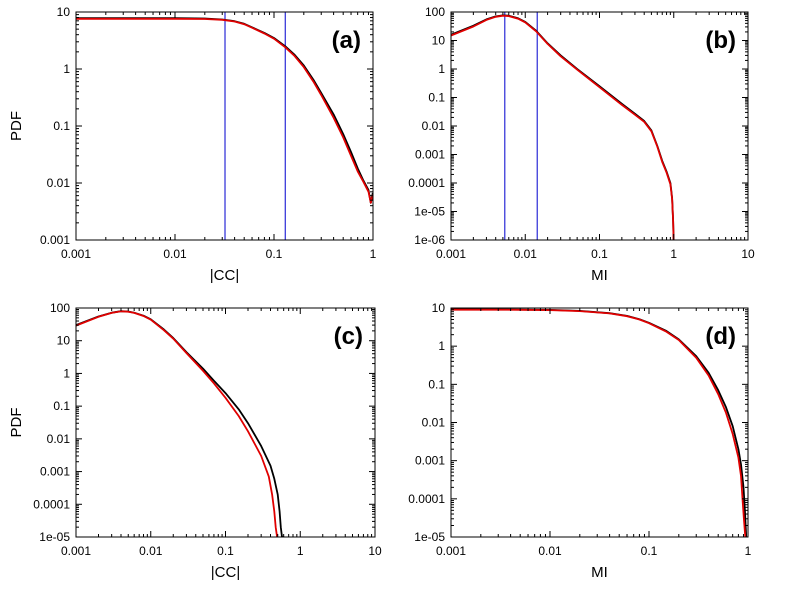 The height and width of the screenshot is (589, 789). I want to click on x-tick-label-b: 1, so click(673, 254).